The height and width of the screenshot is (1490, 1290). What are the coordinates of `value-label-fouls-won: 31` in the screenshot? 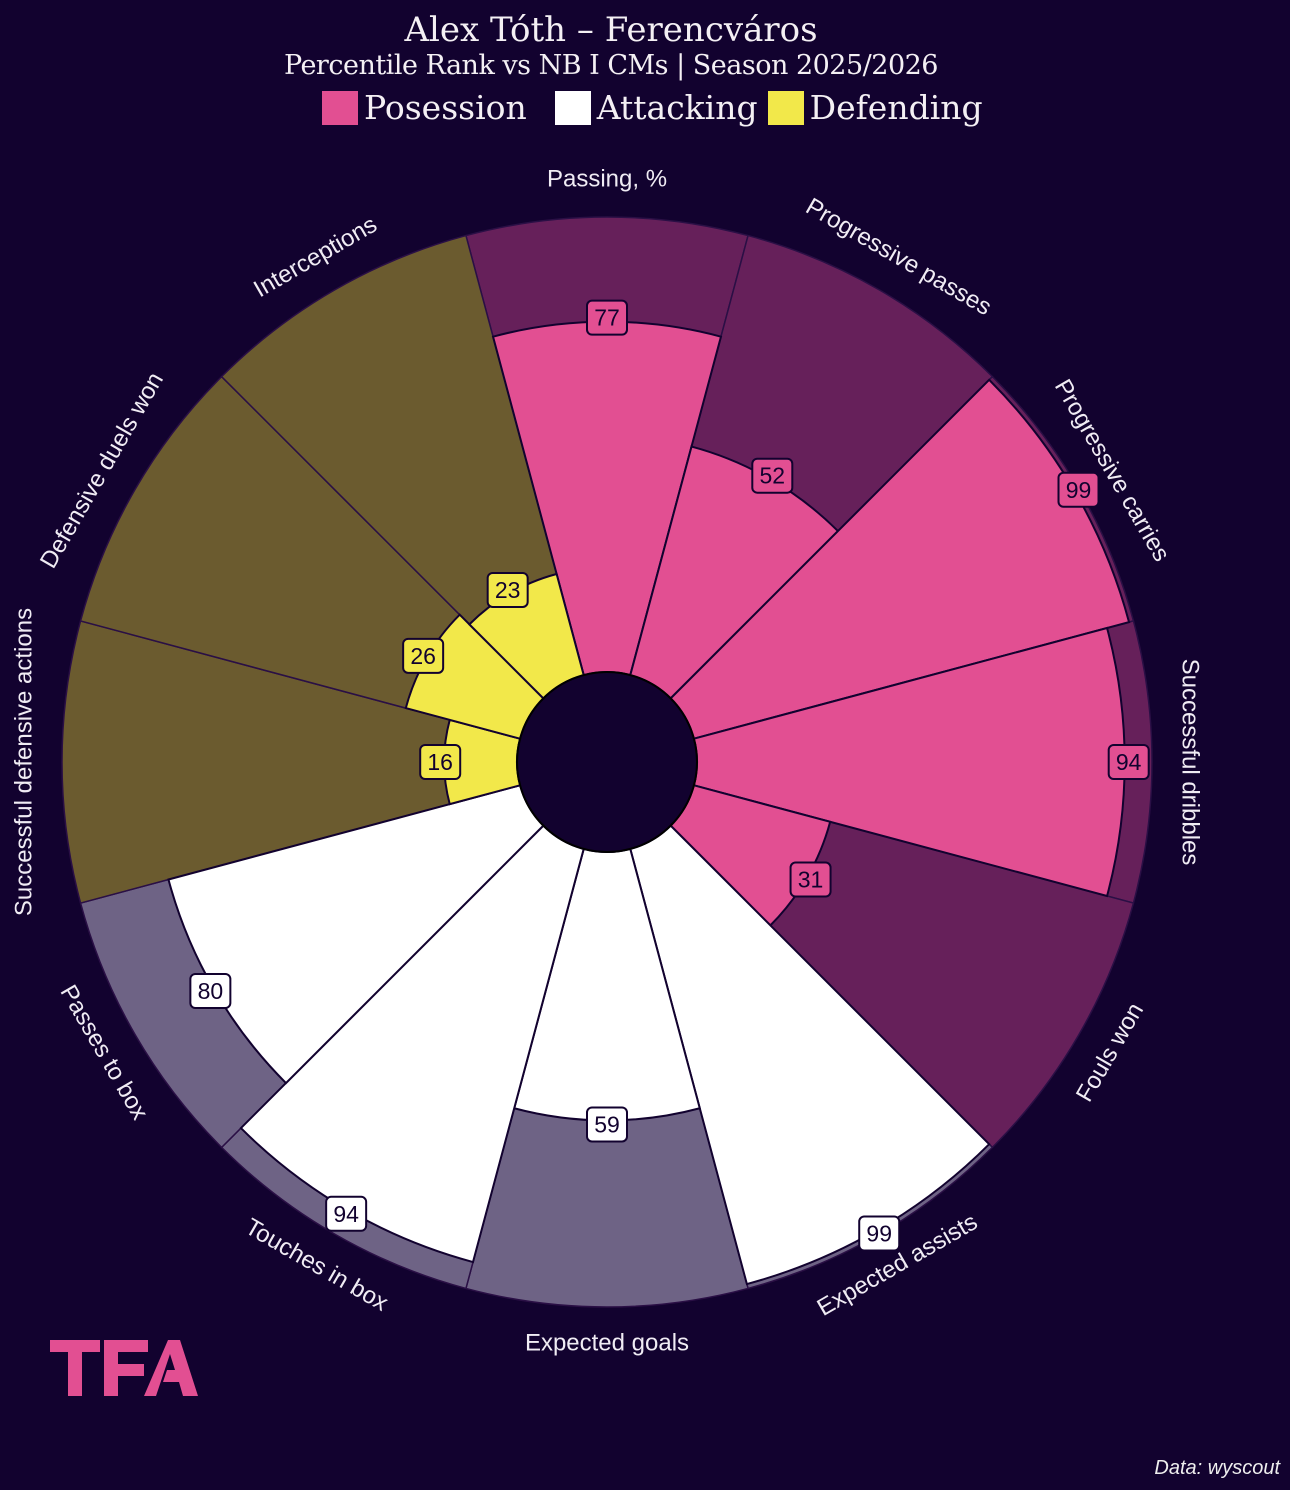 It's located at (811, 880).